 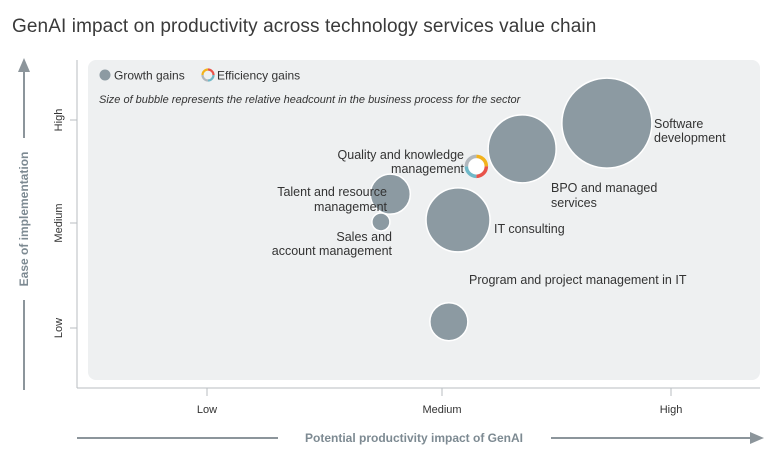 What do you see at coordinates (678, 124) in the screenshot?
I see `label-software-development-l1: Software` at bounding box center [678, 124].